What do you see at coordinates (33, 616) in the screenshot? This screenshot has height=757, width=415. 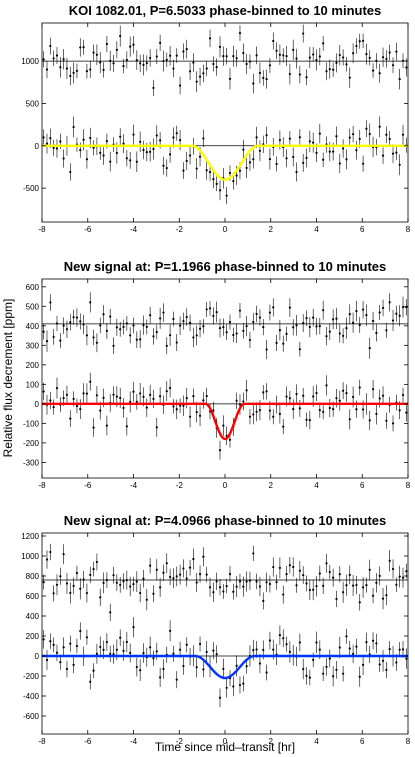 I see `y-tick-label: 400` at bounding box center [33, 616].